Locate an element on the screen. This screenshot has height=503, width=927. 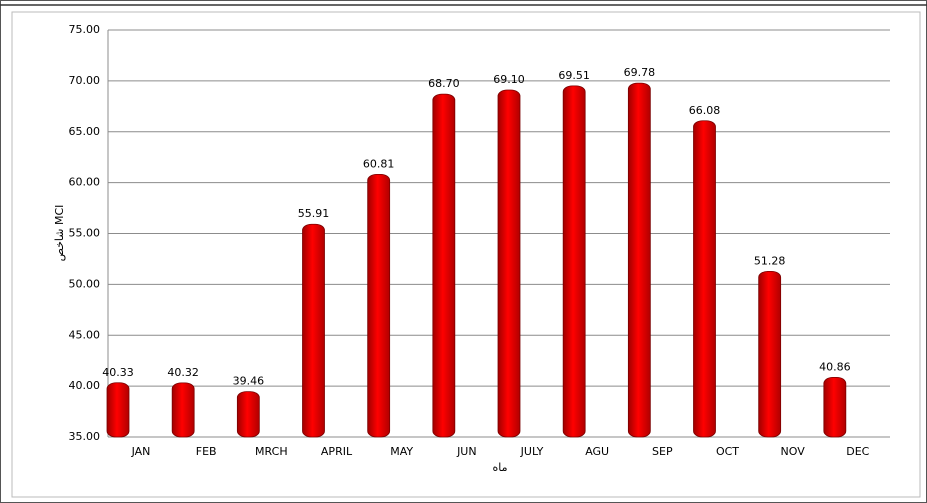
data-label: 55.91 is located at coordinates (314, 213).